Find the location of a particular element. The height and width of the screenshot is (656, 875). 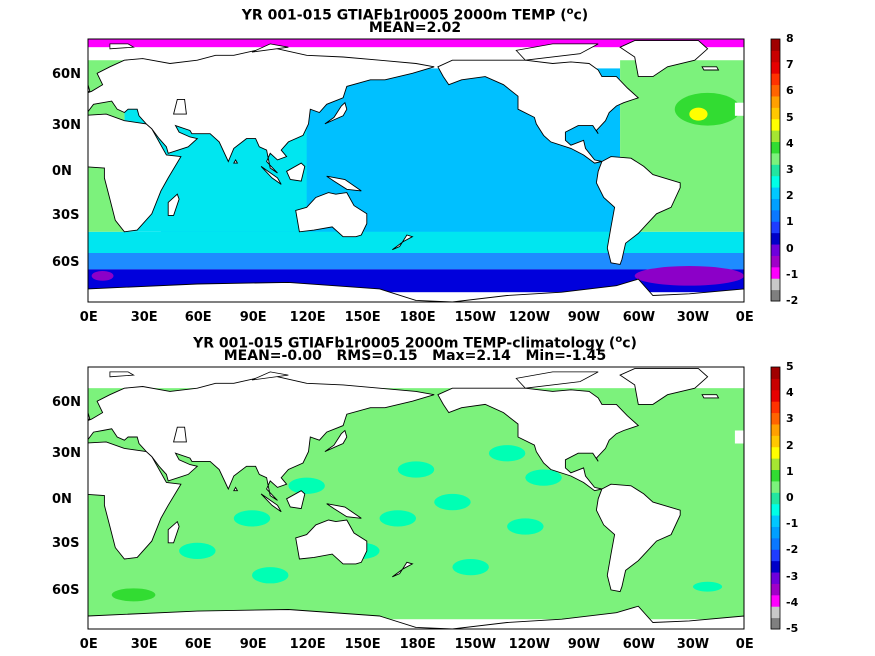

lon-tick-label: 180E is located at coordinates (417, 644).